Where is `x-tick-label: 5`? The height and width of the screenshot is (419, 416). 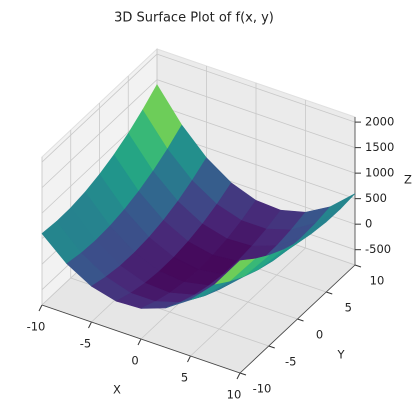
x-tick-label: 5 is located at coordinates (184, 378).